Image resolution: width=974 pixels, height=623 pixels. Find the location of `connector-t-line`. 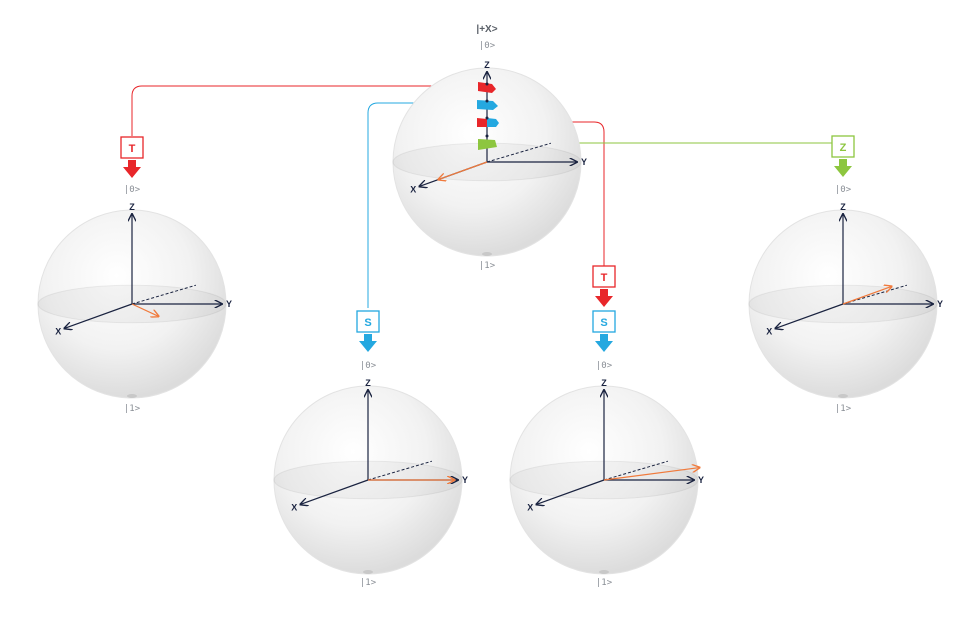

connector-t-line is located at coordinates (301, 110).